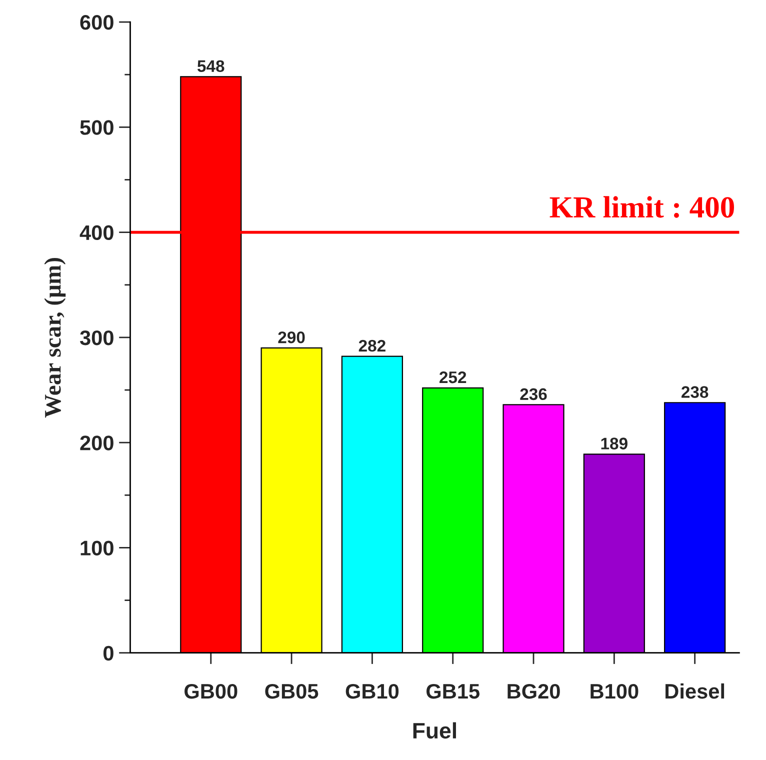 Image resolution: width=766 pixels, height=760 pixels. I want to click on ref-line-label: KR limit : 400, so click(642, 207).